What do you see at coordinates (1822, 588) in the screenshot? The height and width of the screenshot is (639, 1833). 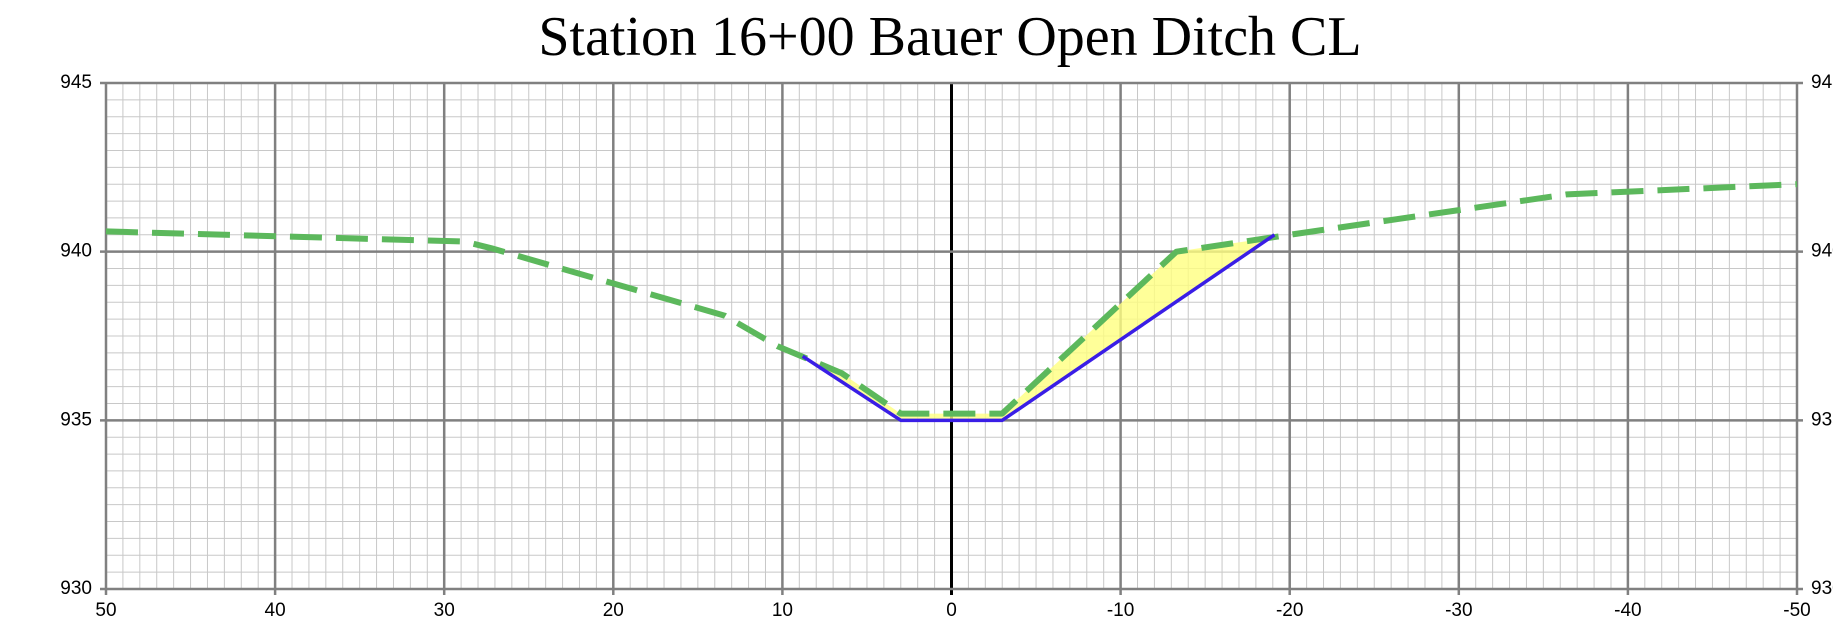 I see `y-tick-label-right: 930` at bounding box center [1822, 588].